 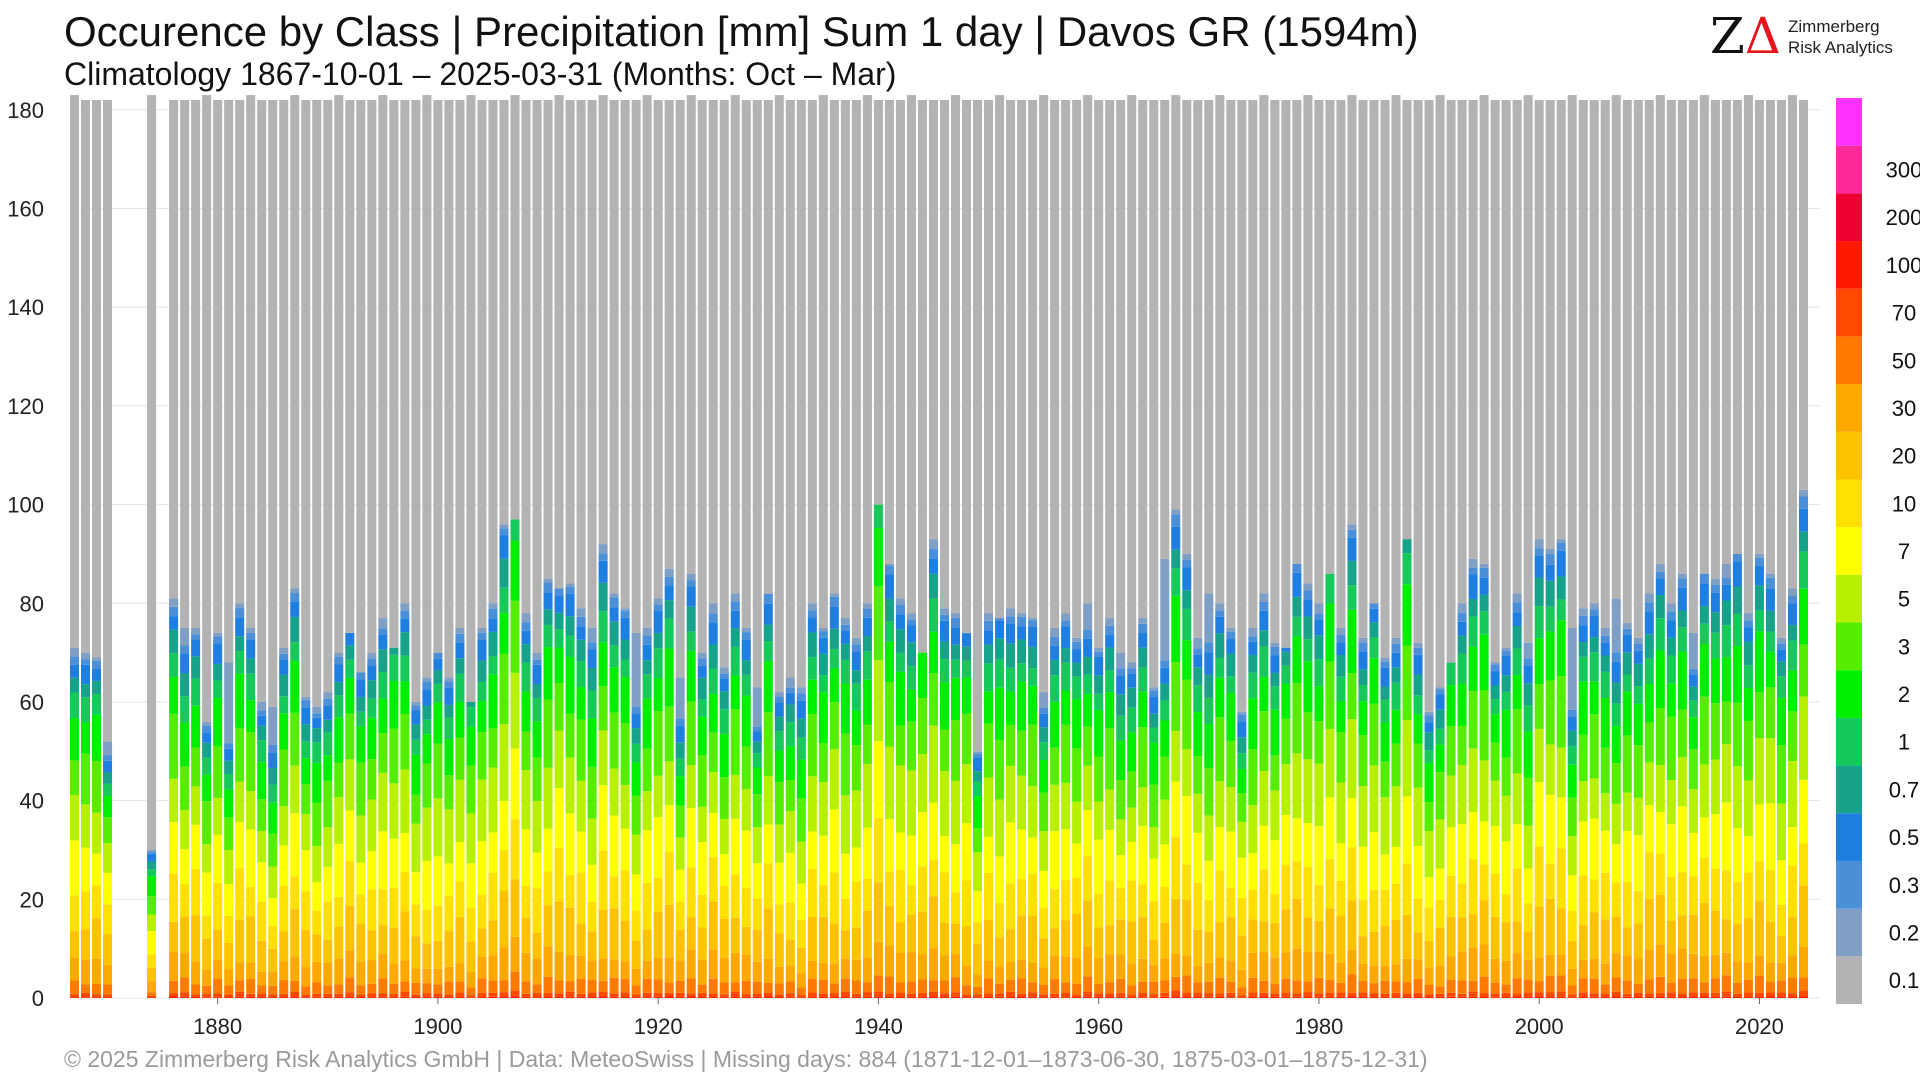 I want to click on y-tick-label: 20, so click(x=32, y=899).